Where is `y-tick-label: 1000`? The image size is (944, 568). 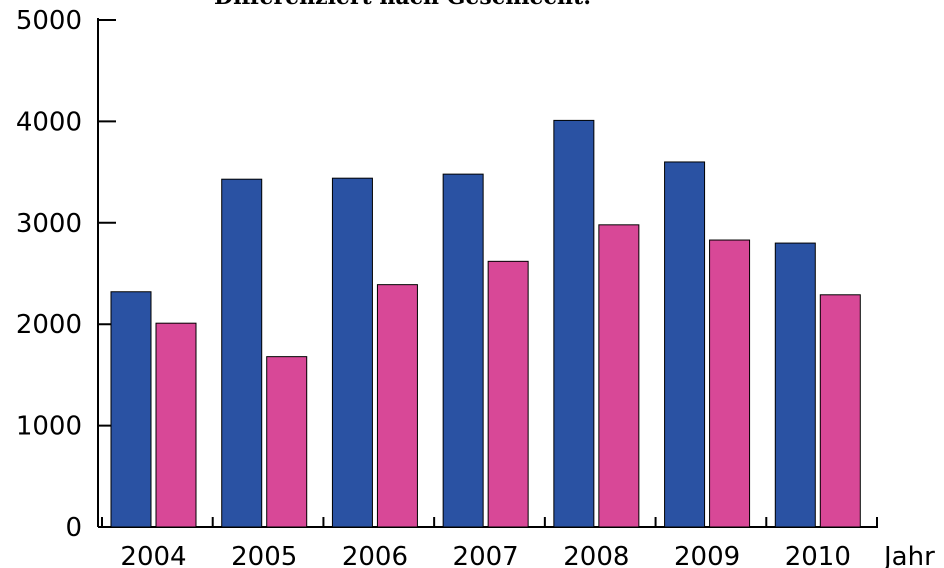 y-tick-label: 1000 is located at coordinates (49, 427).